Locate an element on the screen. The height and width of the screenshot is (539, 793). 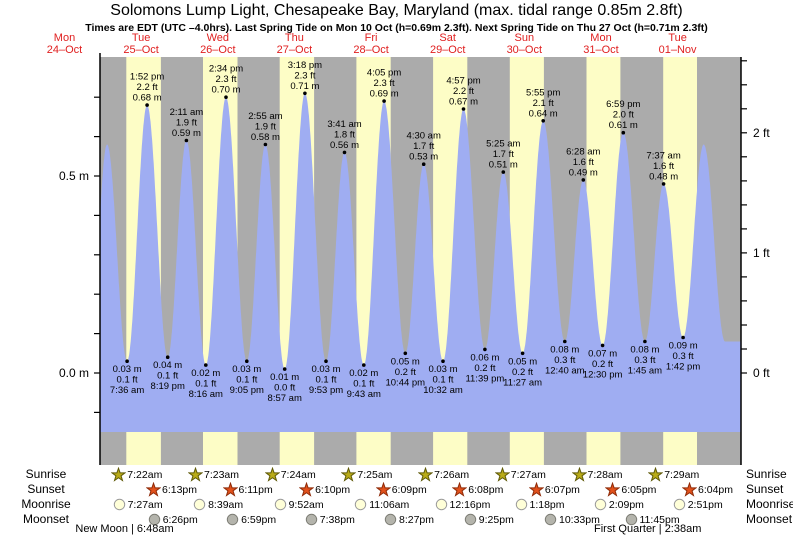
low-tide-label: 0.06 m is located at coordinates (484, 357).